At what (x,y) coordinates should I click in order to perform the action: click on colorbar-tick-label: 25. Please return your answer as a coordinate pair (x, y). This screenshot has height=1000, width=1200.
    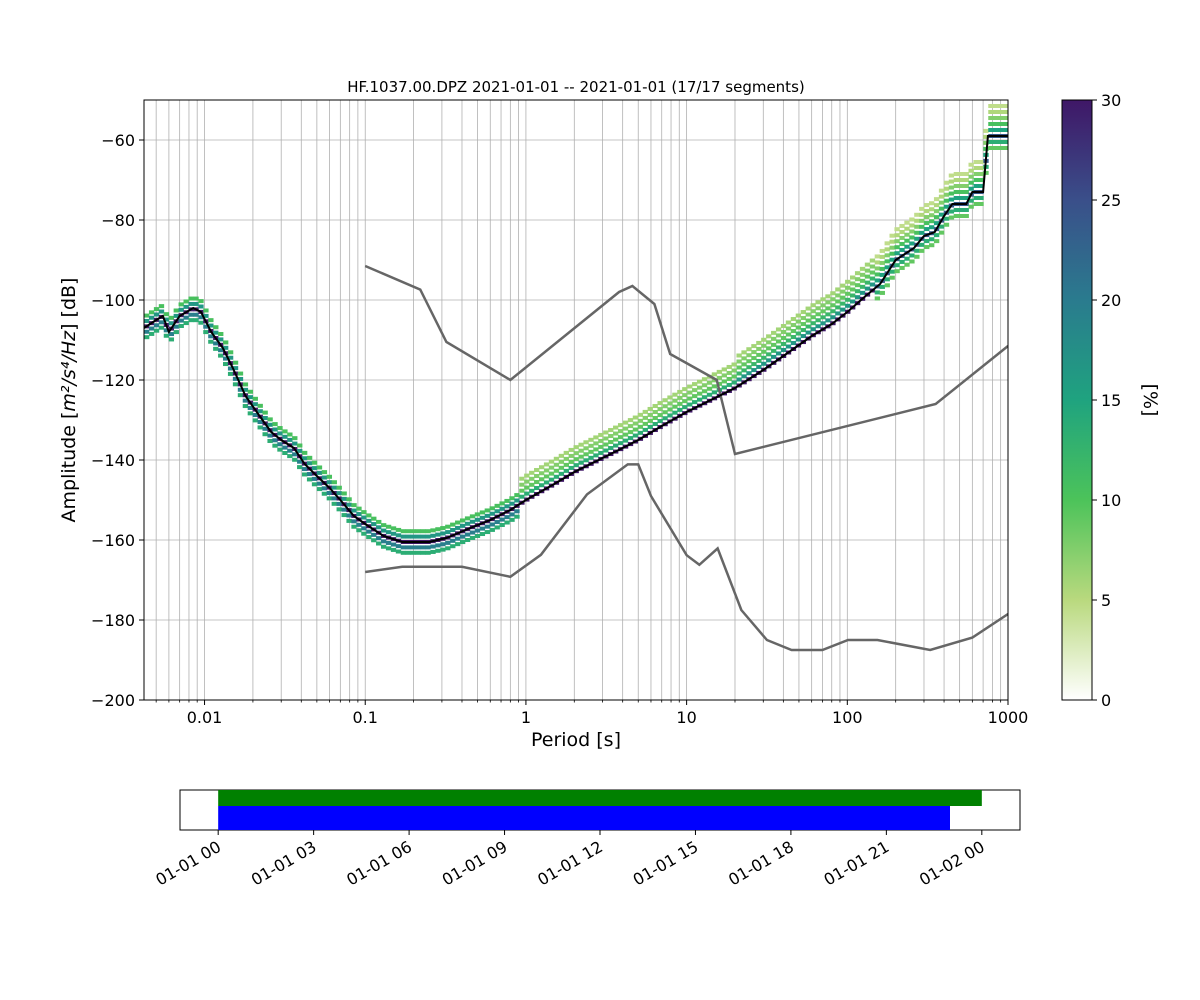
    Looking at the image, I should click on (1111, 200).